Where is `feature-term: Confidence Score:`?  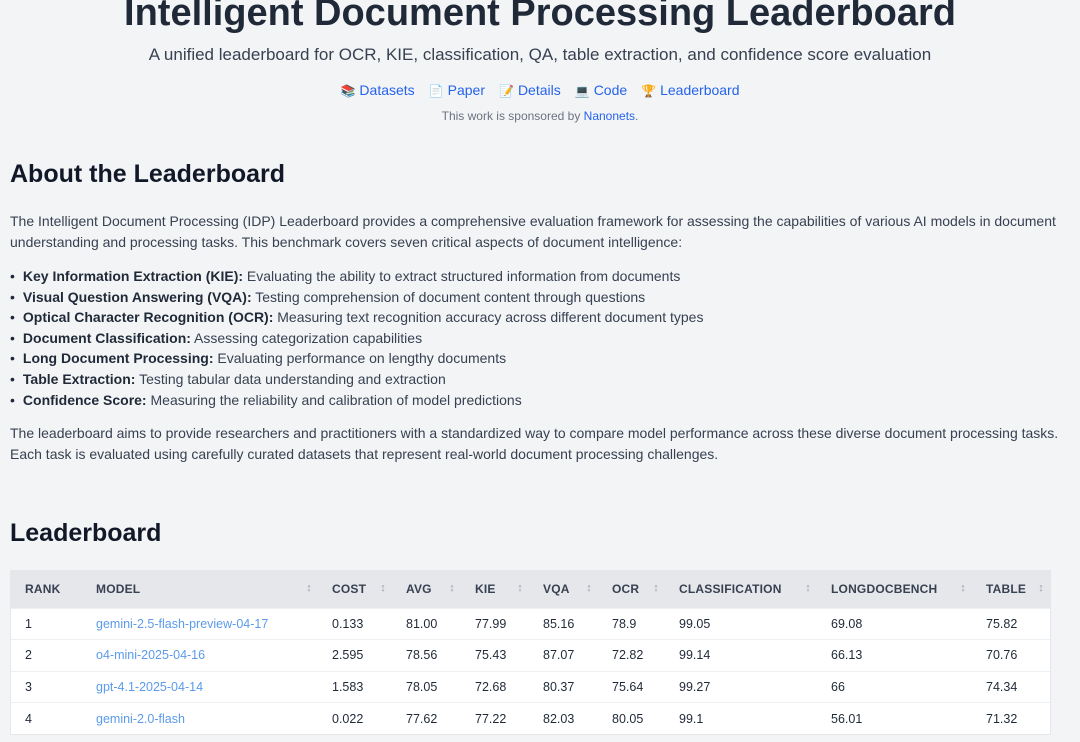
feature-term: Confidence Score: is located at coordinates (84, 399).